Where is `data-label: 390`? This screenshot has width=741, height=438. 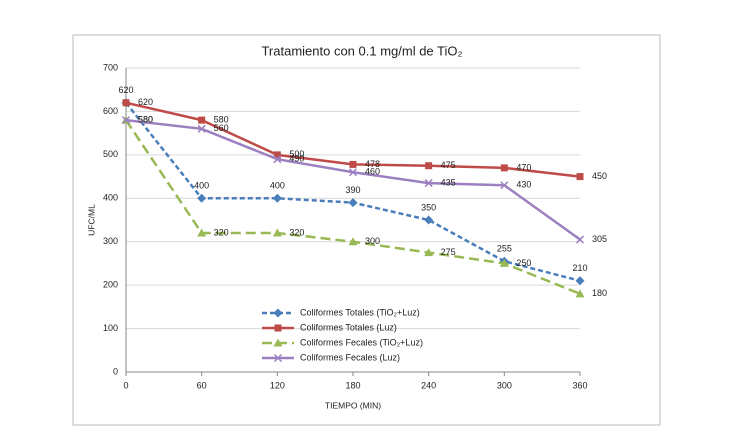
data-label: 390 is located at coordinates (352, 190).